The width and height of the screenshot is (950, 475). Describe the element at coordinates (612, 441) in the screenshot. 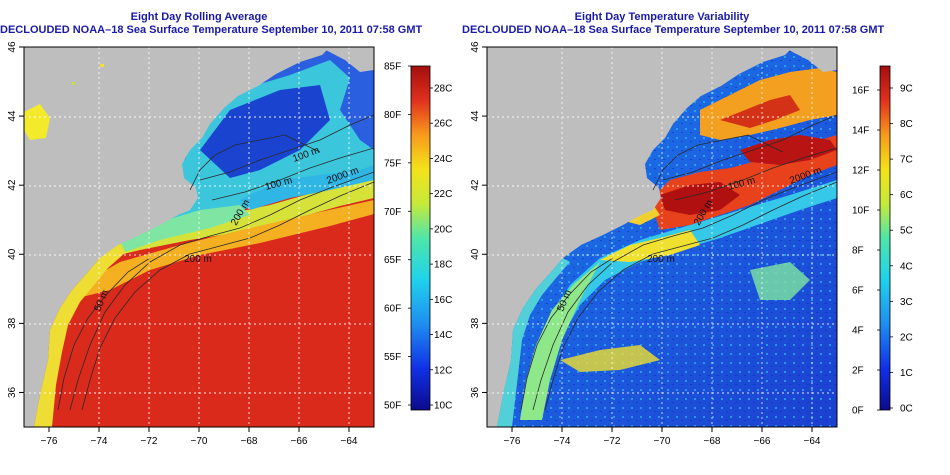

I see `right-lon-tick-2: −72` at that location.